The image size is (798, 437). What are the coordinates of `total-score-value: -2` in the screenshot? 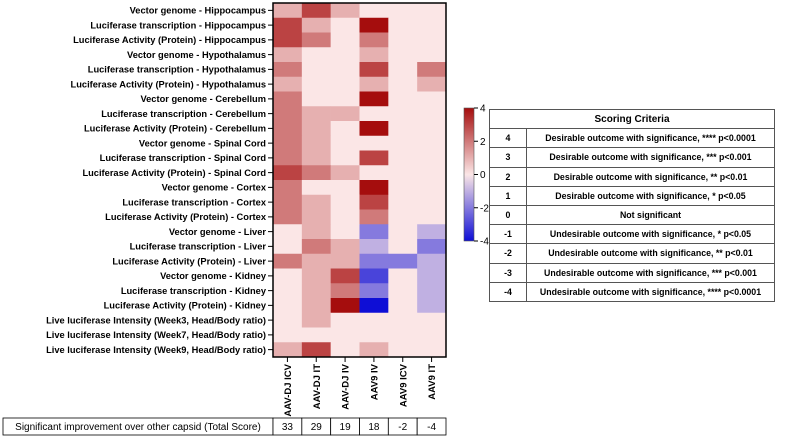 It's located at (402, 427).